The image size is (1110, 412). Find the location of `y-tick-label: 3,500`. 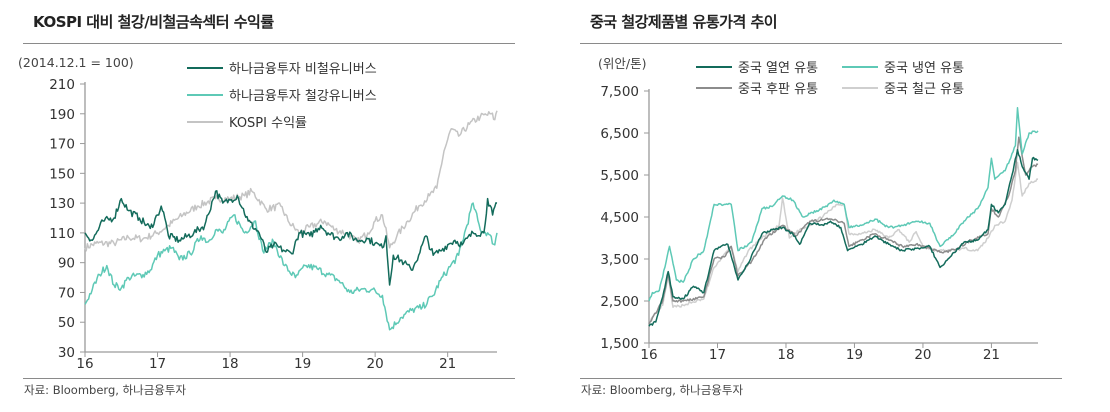

y-tick-label: 3,500 is located at coordinates (619, 260).